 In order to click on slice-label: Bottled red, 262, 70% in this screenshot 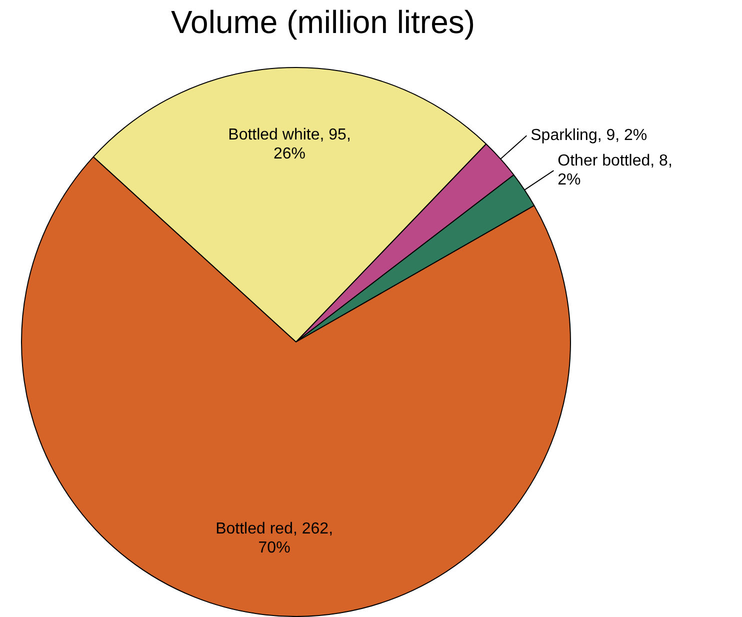, I will do `click(275, 538)`.